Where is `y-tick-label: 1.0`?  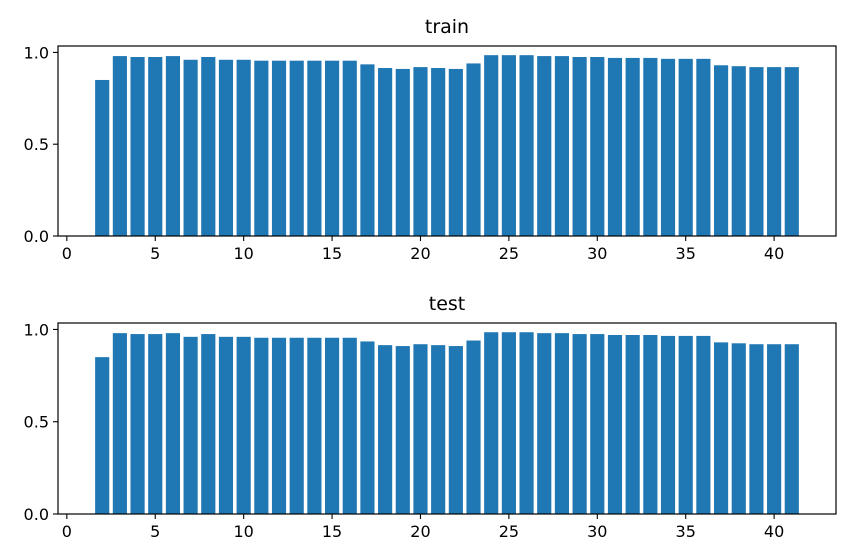 y-tick-label: 1.0 is located at coordinates (36, 52).